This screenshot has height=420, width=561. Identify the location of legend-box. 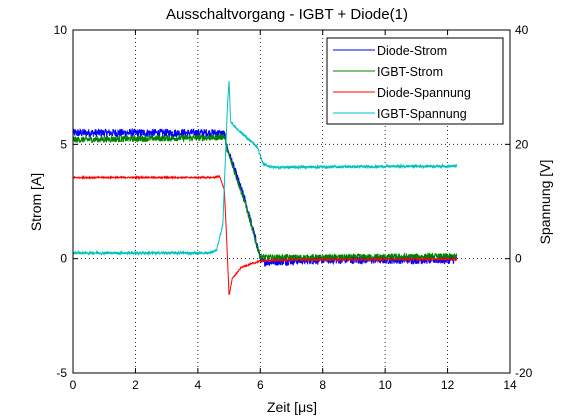
(415, 81).